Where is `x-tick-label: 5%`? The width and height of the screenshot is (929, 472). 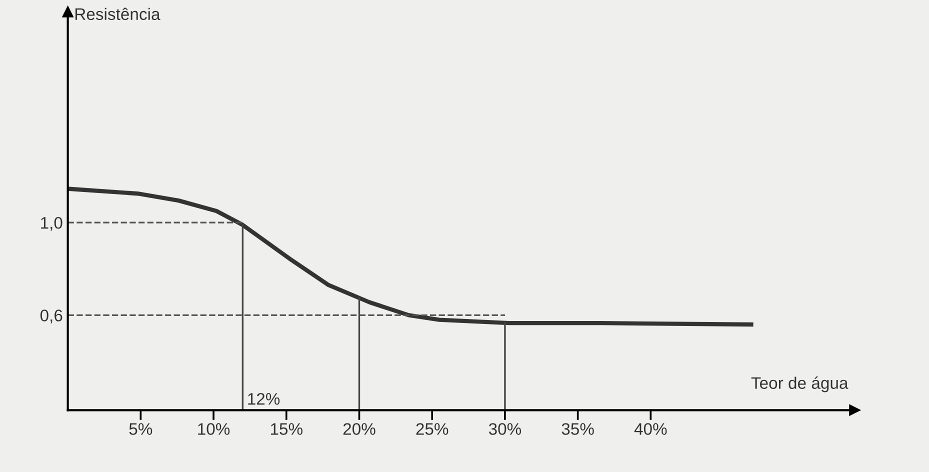 x-tick-label: 5% is located at coordinates (140, 429).